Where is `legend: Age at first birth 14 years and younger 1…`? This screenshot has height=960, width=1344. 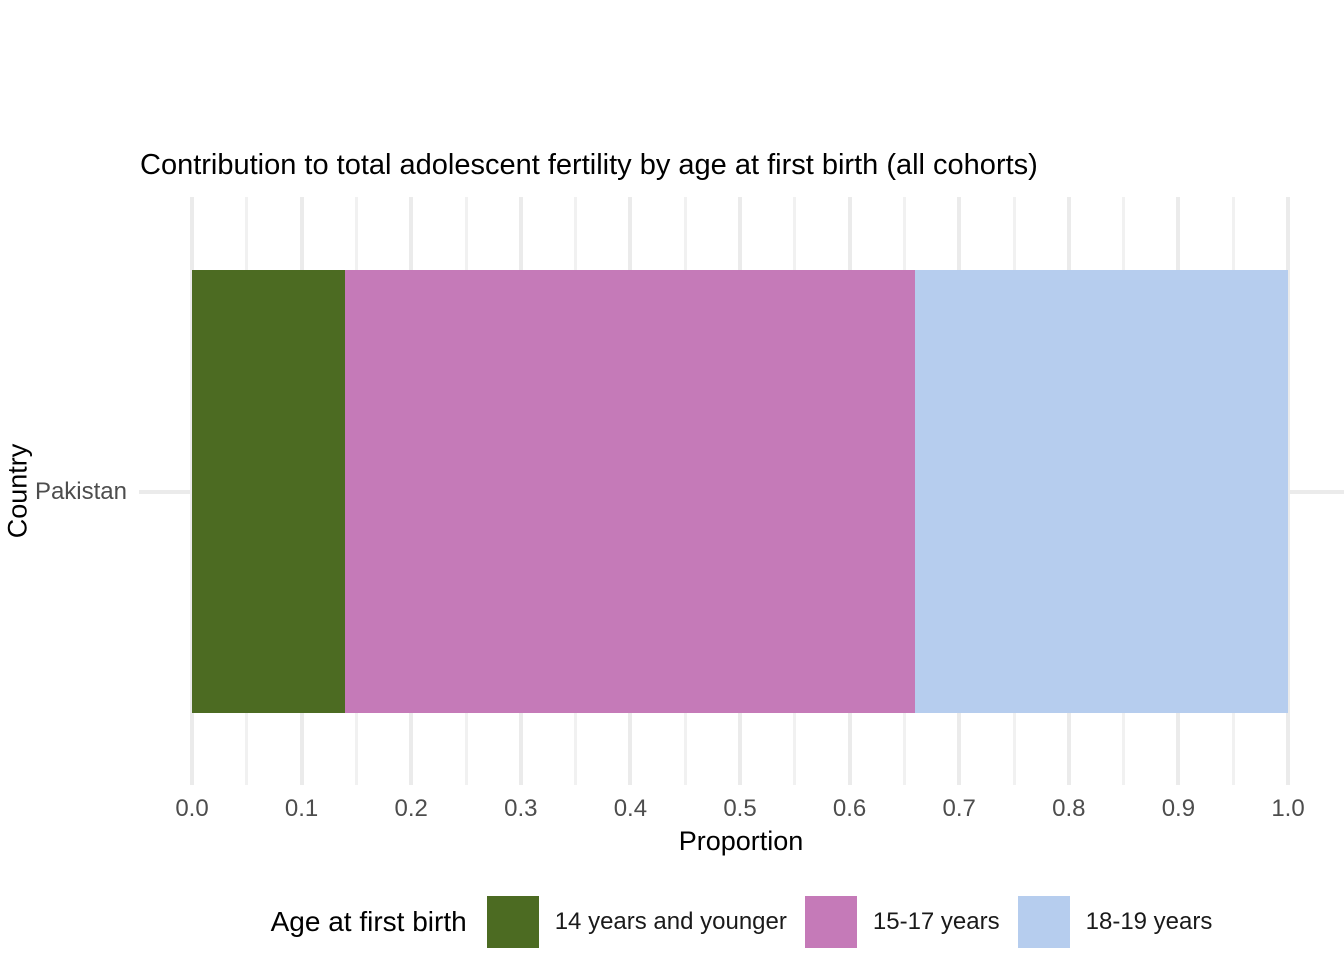 legend: Age at first birth 14 years and younger 1… is located at coordinates (741, 922).